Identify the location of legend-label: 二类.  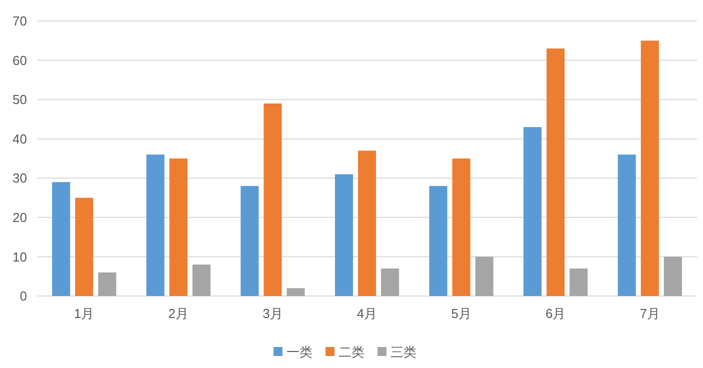
(351, 352).